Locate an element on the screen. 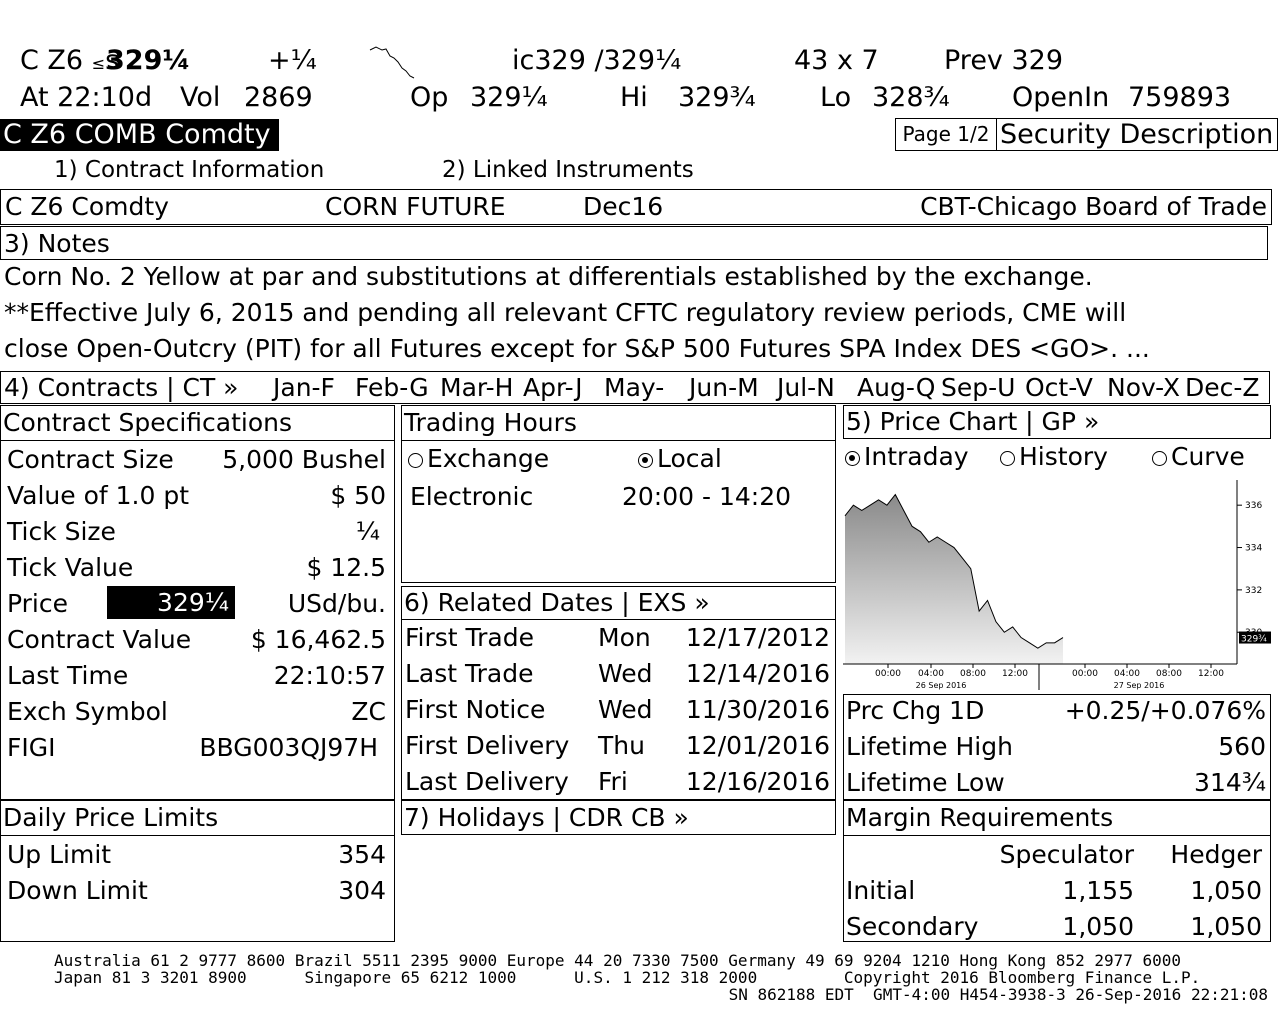  volume-label: Vol is located at coordinates (200, 97).